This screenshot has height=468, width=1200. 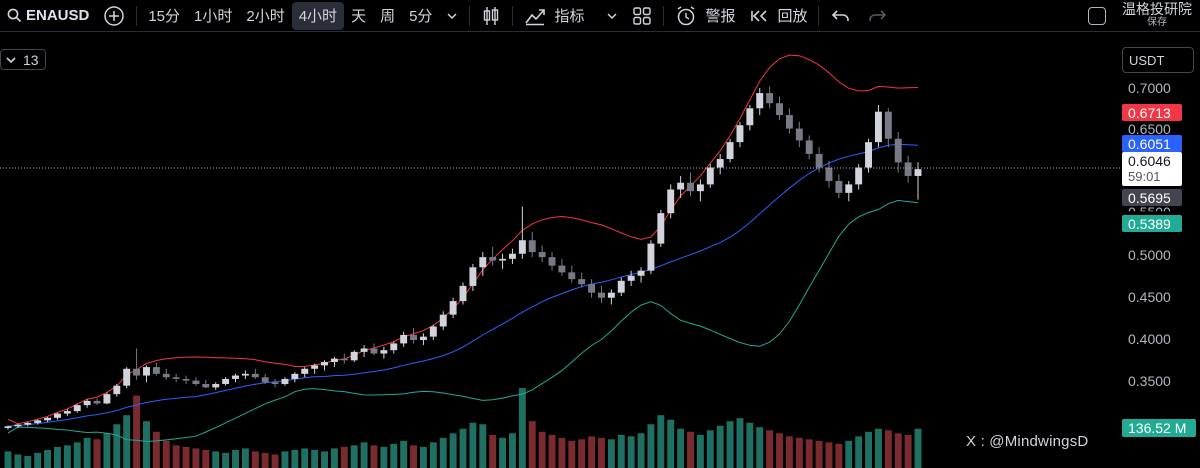 What do you see at coordinates (1152, 112) in the screenshot?
I see `upper-band-badge: 0.6713` at bounding box center [1152, 112].